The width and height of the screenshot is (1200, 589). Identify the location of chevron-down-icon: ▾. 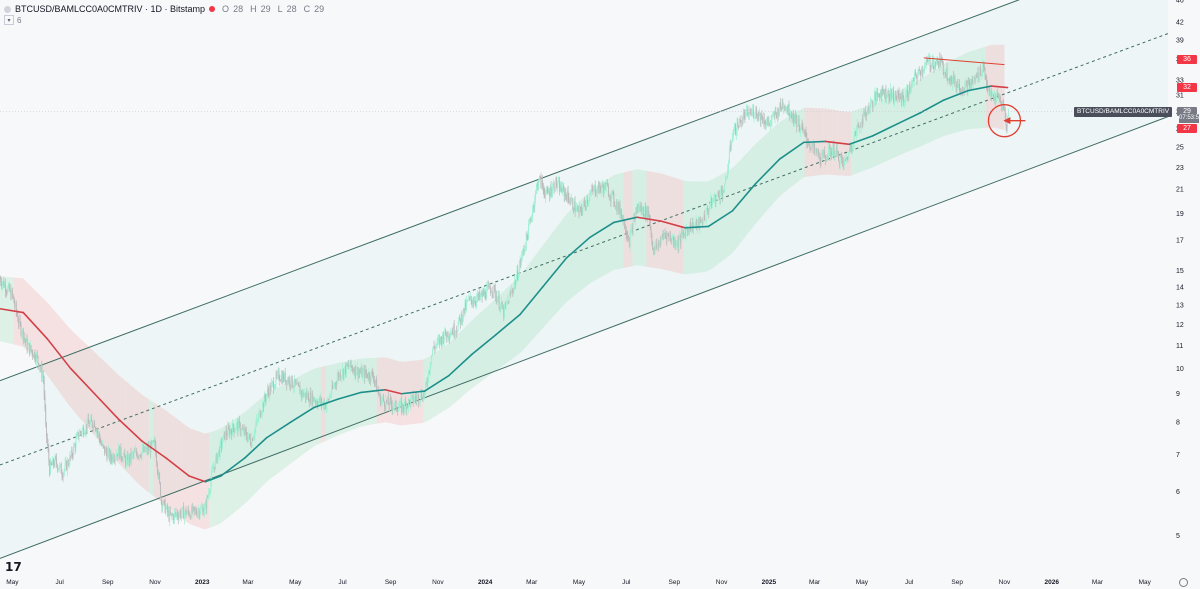
(9, 20).